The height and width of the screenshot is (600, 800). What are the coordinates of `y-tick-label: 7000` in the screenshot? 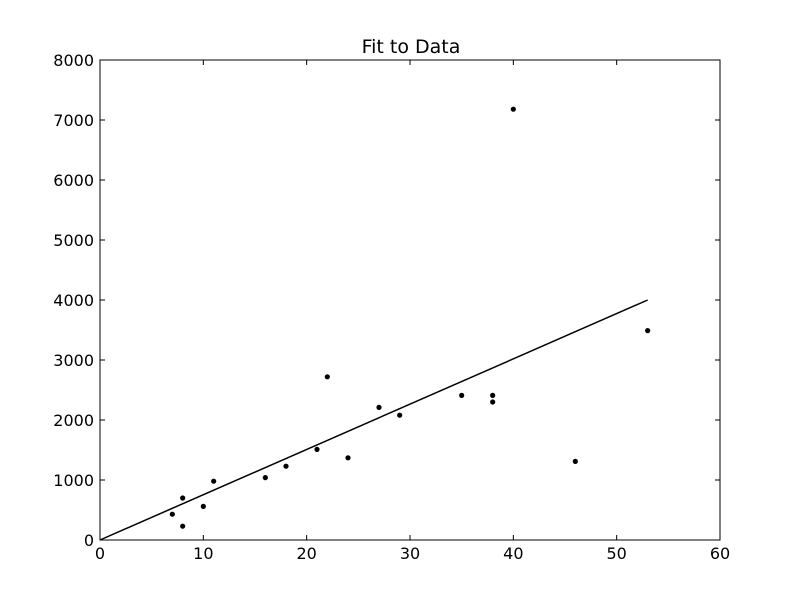 It's located at (73, 120).